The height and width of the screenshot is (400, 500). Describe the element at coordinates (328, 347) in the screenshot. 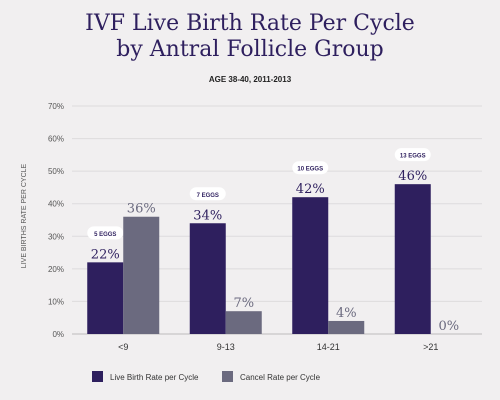

I see `x-tick-label: 14-21` at that location.